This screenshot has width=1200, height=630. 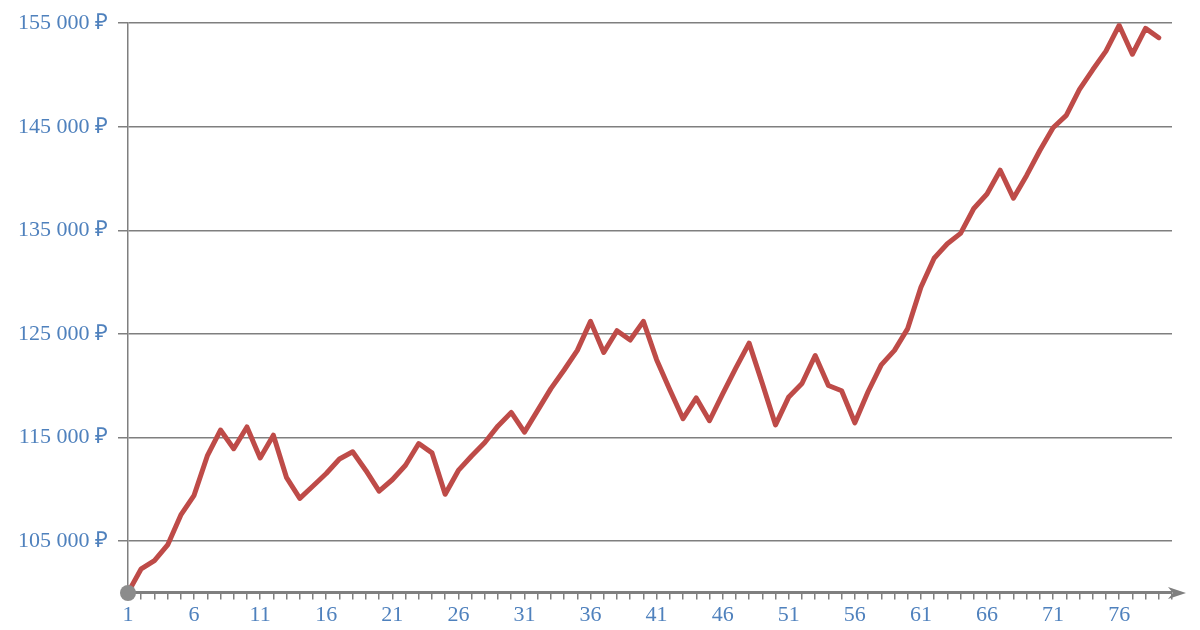 I want to click on y-tick-label: 115 000 ₽, so click(x=63, y=436).